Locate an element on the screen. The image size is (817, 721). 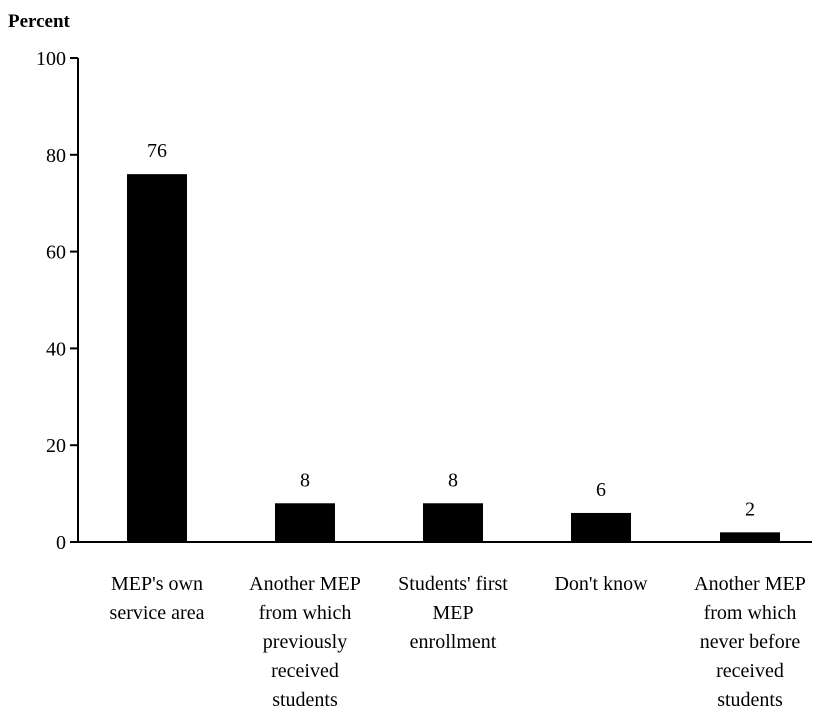
x-category-label: Don't know is located at coordinates (601, 584).